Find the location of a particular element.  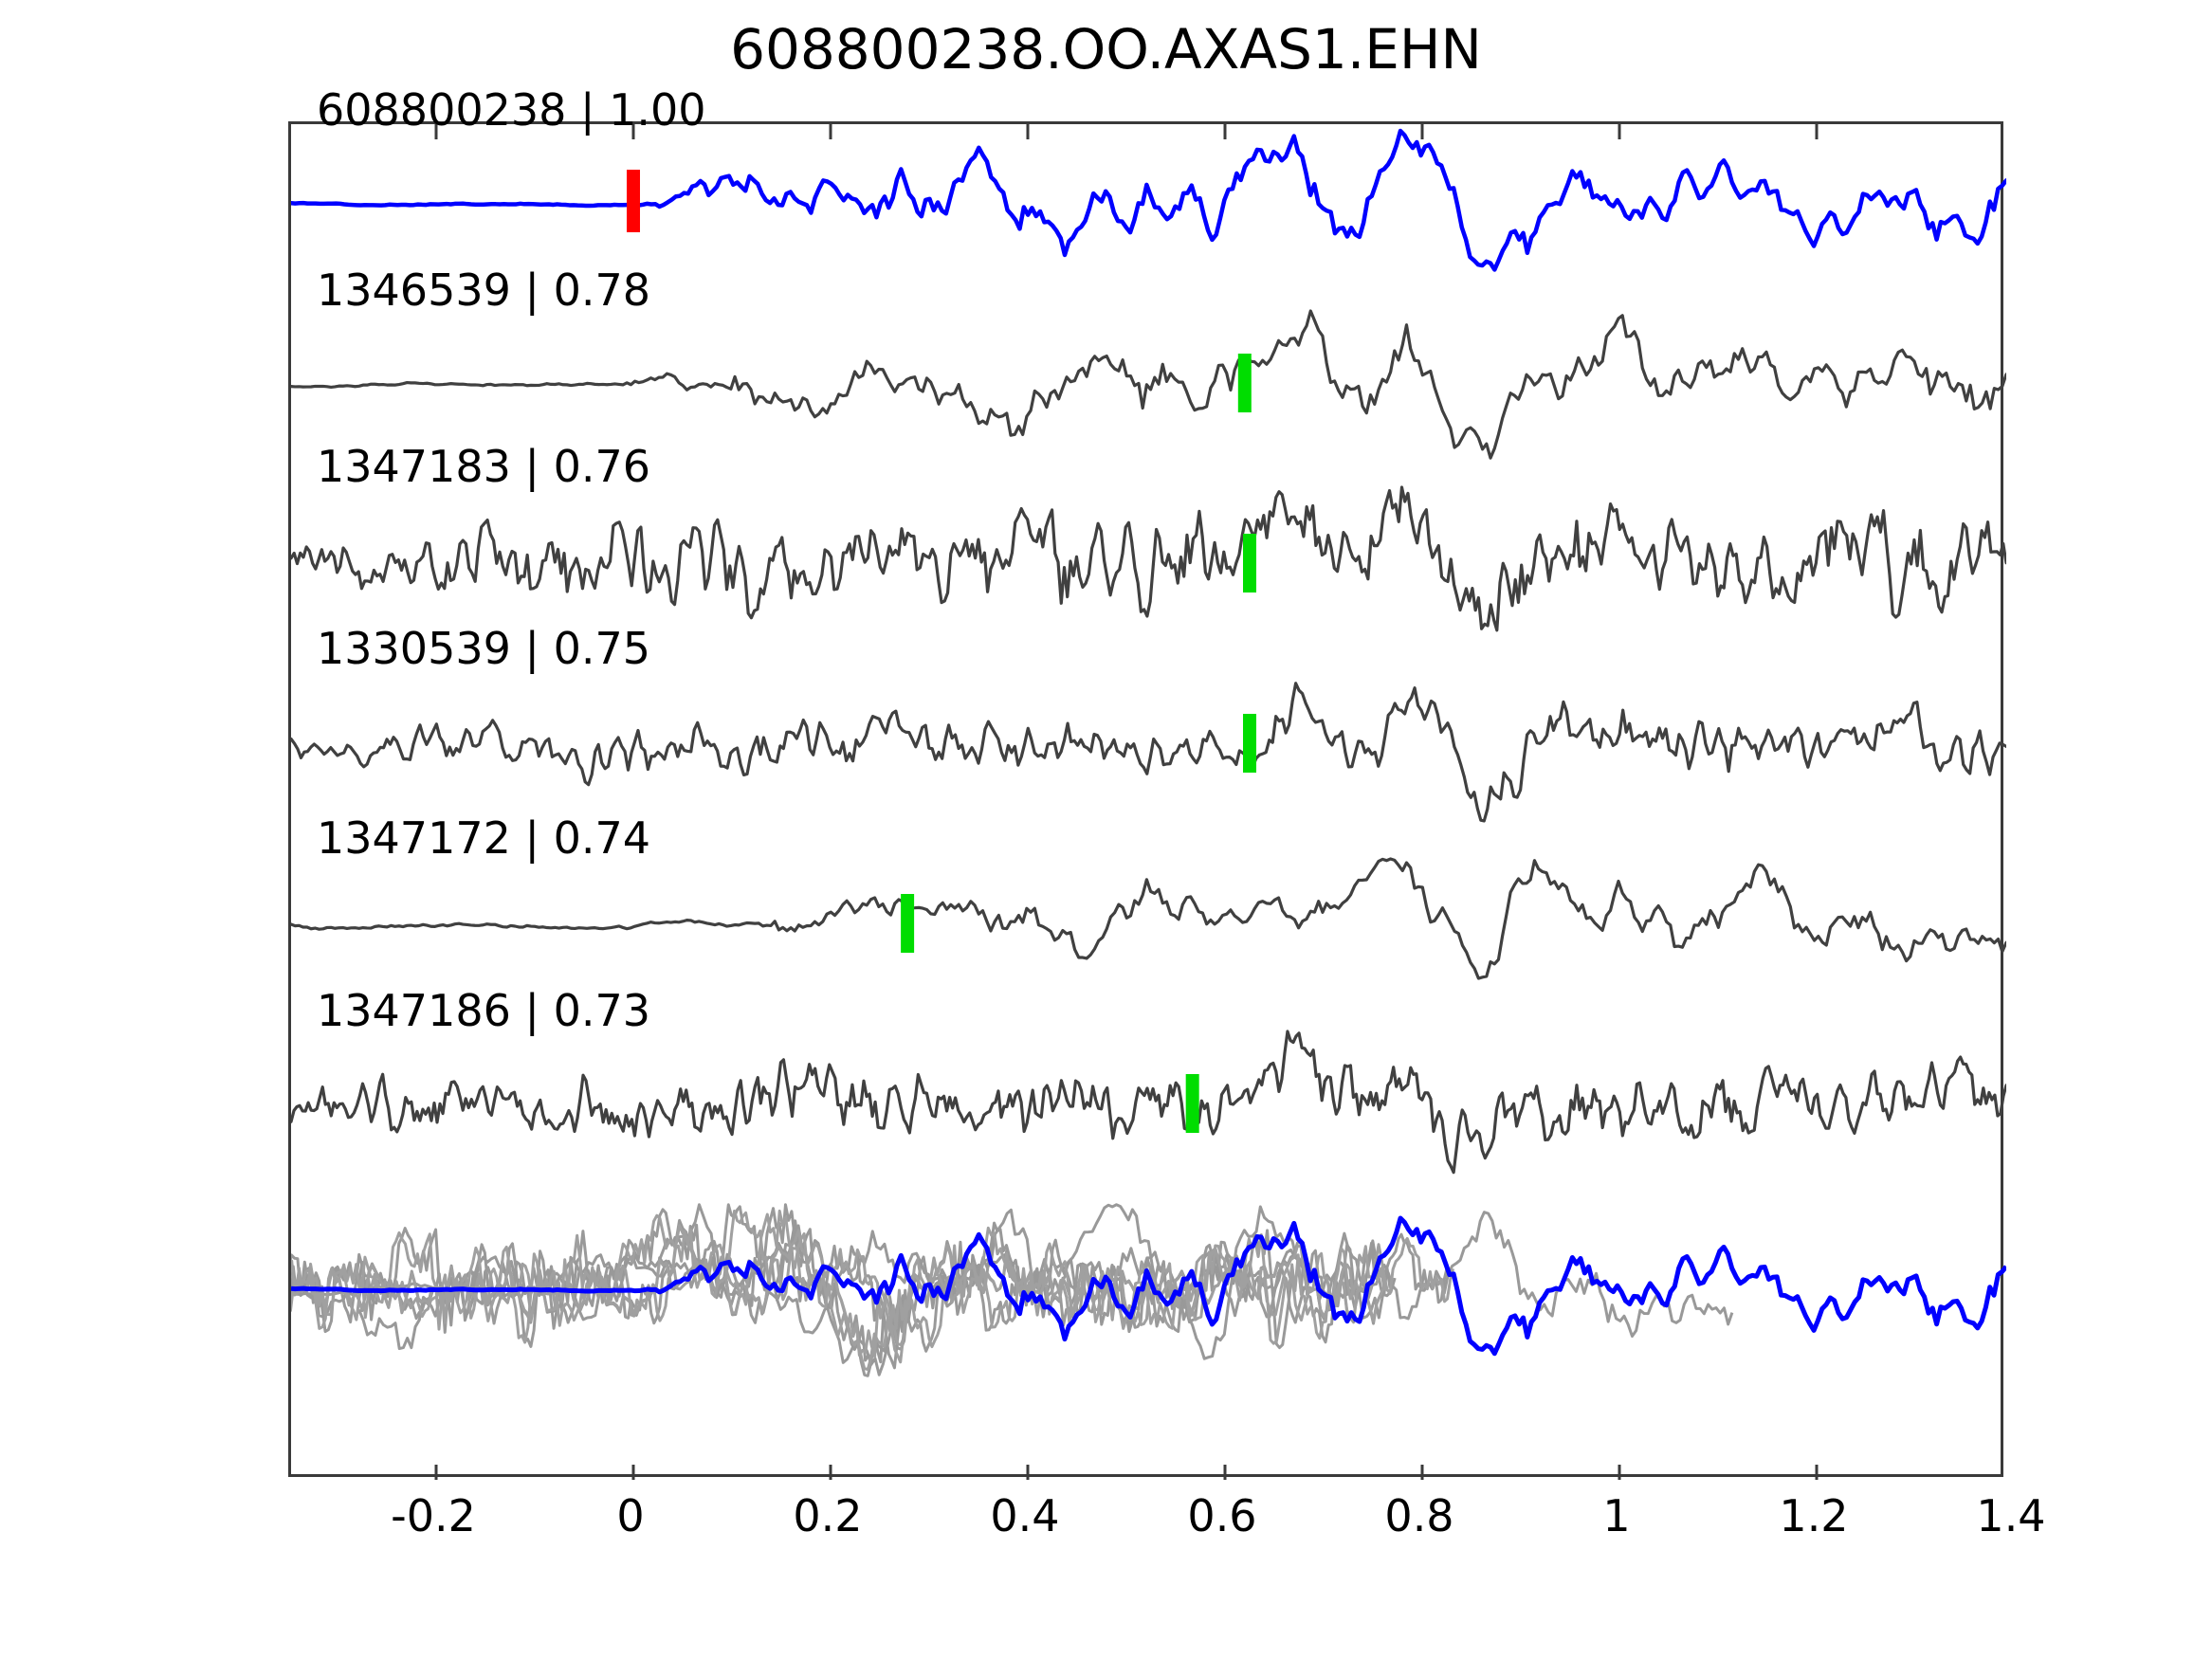

xaxis-tick-label: 0 is located at coordinates (630, 1515).